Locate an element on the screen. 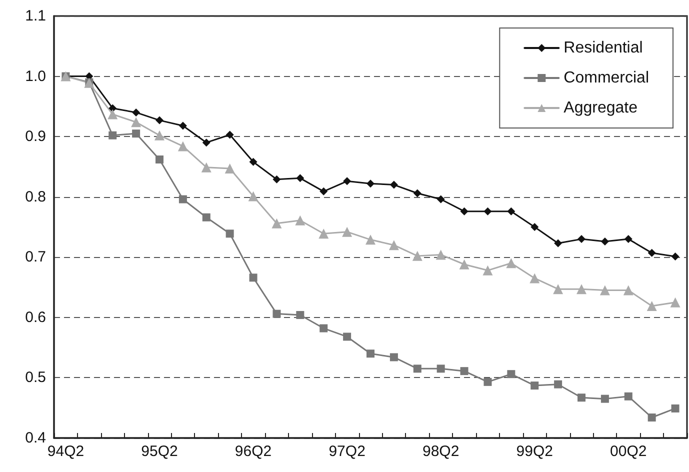 The image size is (689, 472). y-tick-label: 0.5 is located at coordinates (35, 377).